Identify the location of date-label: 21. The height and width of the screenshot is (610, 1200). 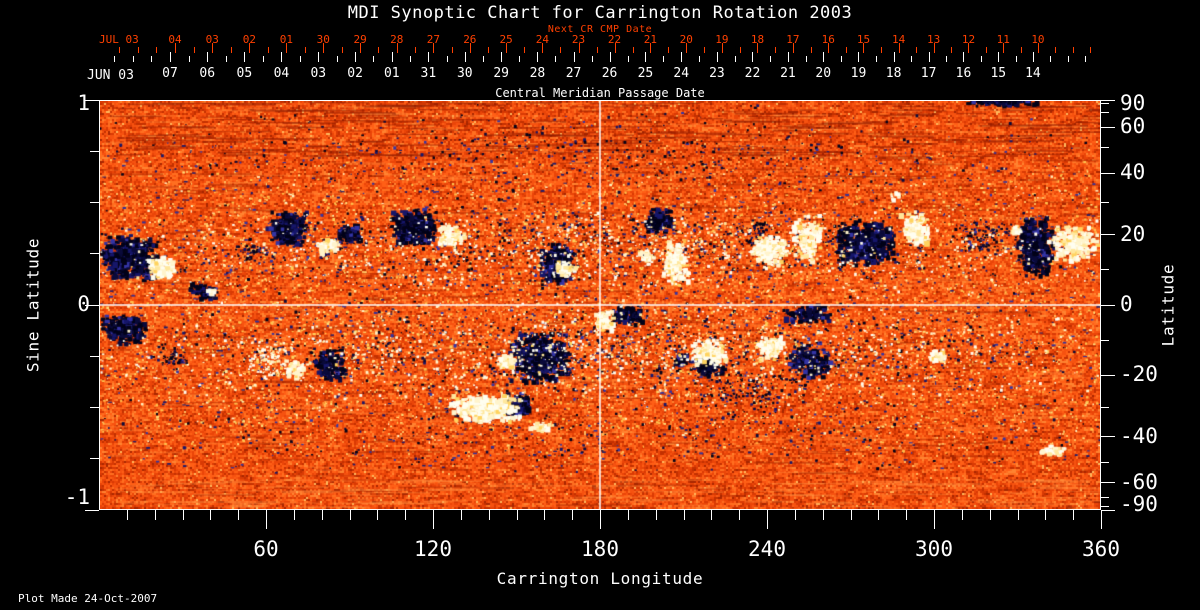
(650, 39).